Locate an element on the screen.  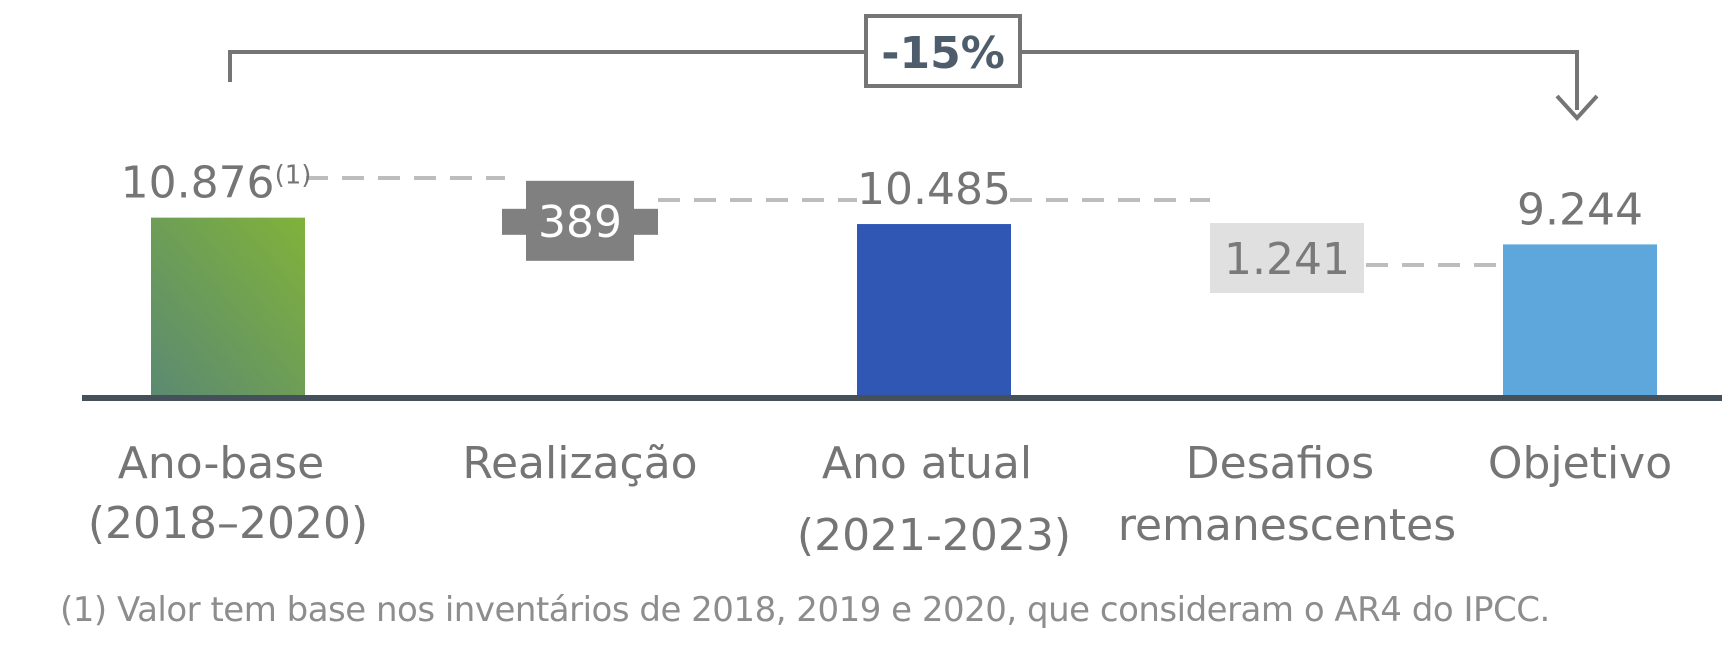
value-label-1: 10.876(1) is located at coordinates (216, 183).